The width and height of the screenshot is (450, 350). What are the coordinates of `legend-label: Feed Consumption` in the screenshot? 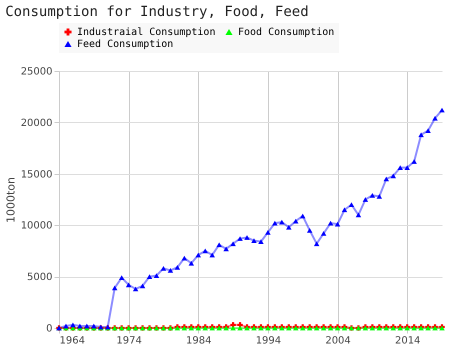 It's located at (125, 44).